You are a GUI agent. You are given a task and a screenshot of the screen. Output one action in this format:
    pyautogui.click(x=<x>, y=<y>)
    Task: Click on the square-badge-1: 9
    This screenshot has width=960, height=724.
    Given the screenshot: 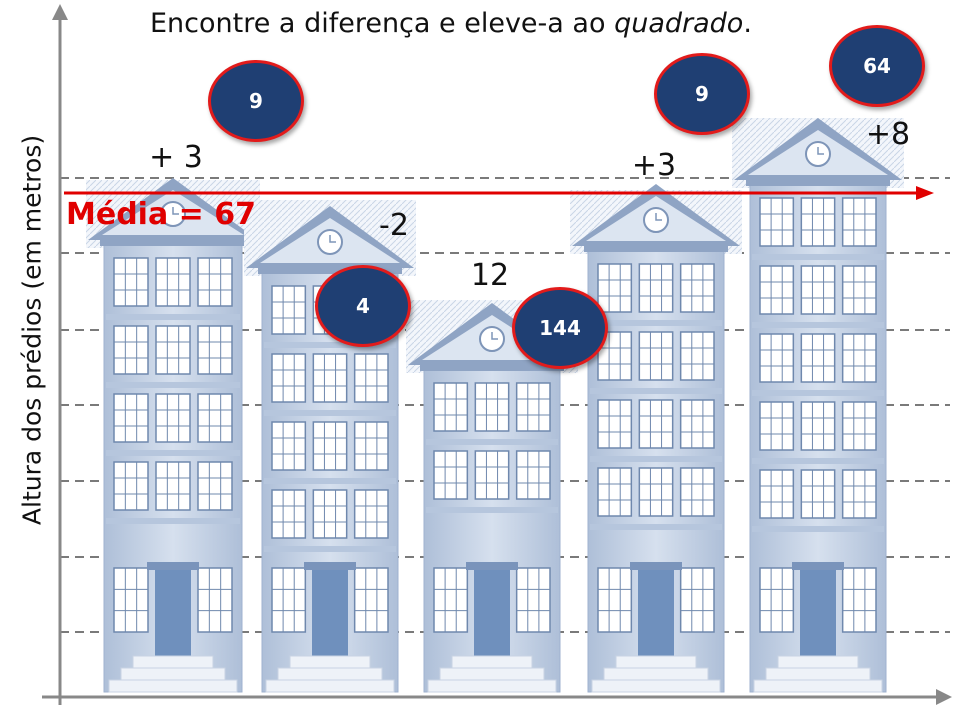 What is the action you would take?
    pyautogui.click(x=256, y=101)
    